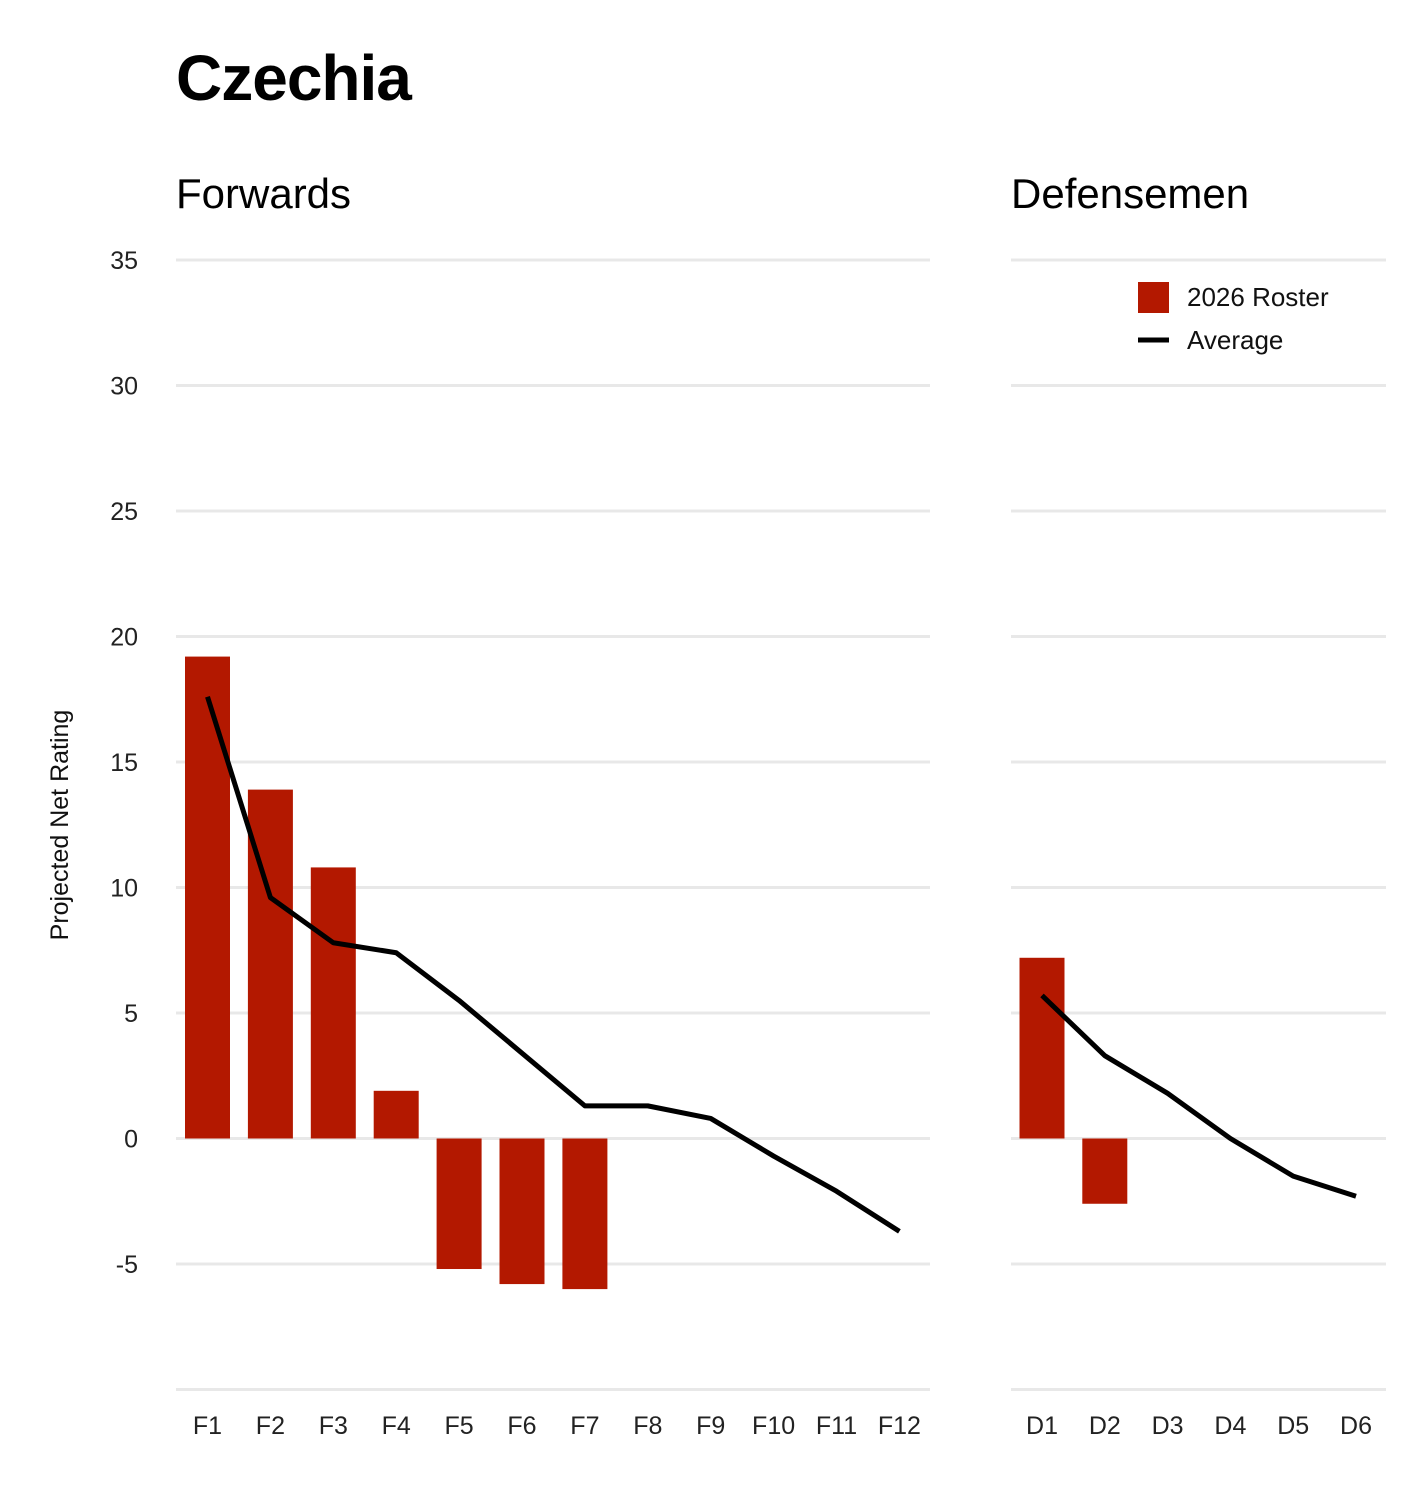 The image size is (1426, 1496). Describe the element at coordinates (836, 1426) in the screenshot. I see `x-tick-label: F11` at that location.